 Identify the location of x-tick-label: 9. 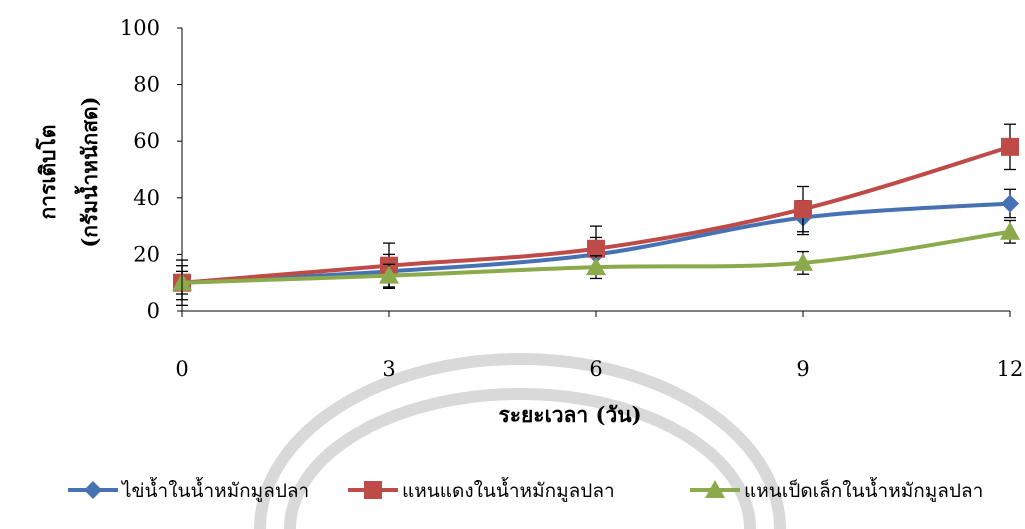
(802, 369).